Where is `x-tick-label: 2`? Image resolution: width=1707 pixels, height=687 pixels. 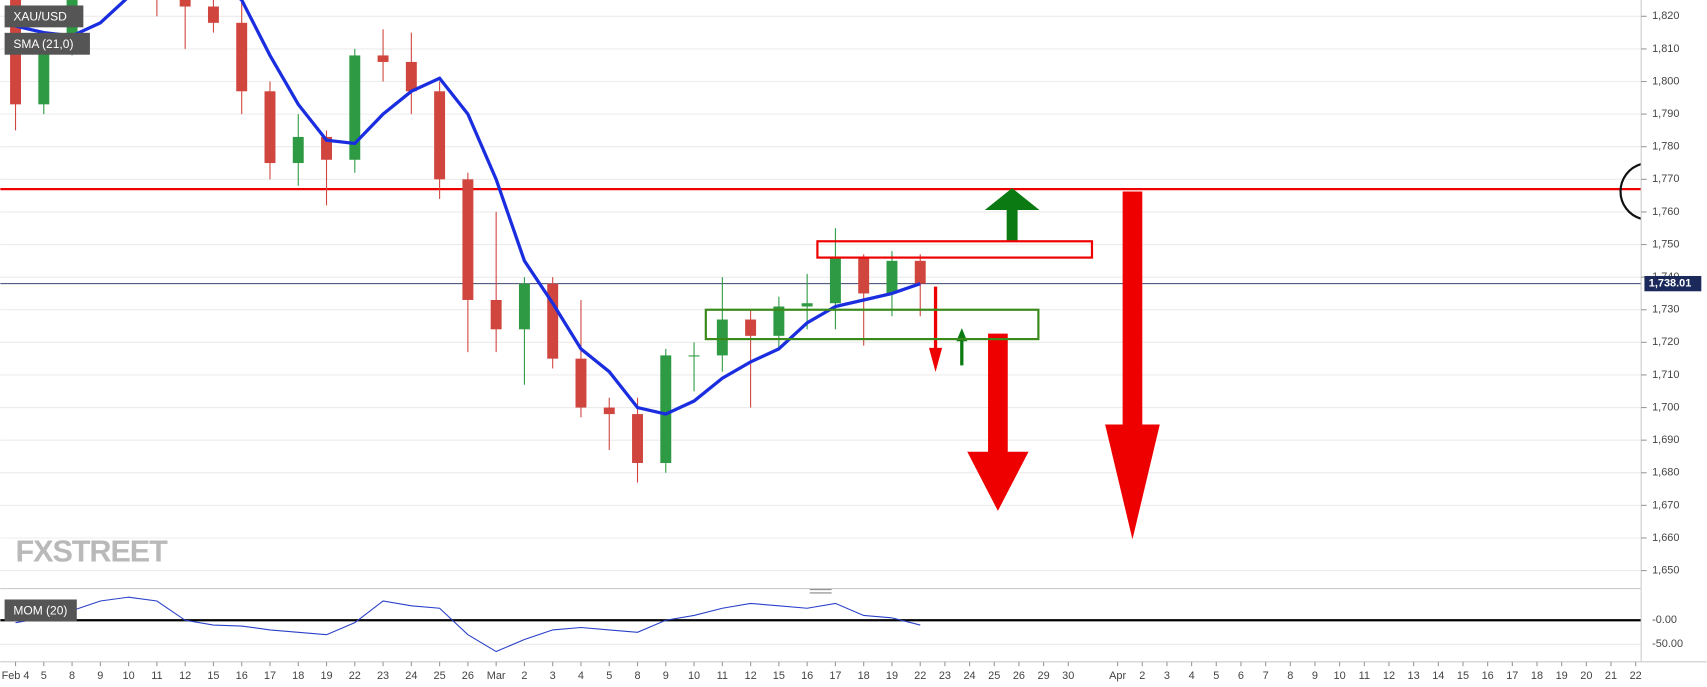 x-tick-label: 2 is located at coordinates (524, 676).